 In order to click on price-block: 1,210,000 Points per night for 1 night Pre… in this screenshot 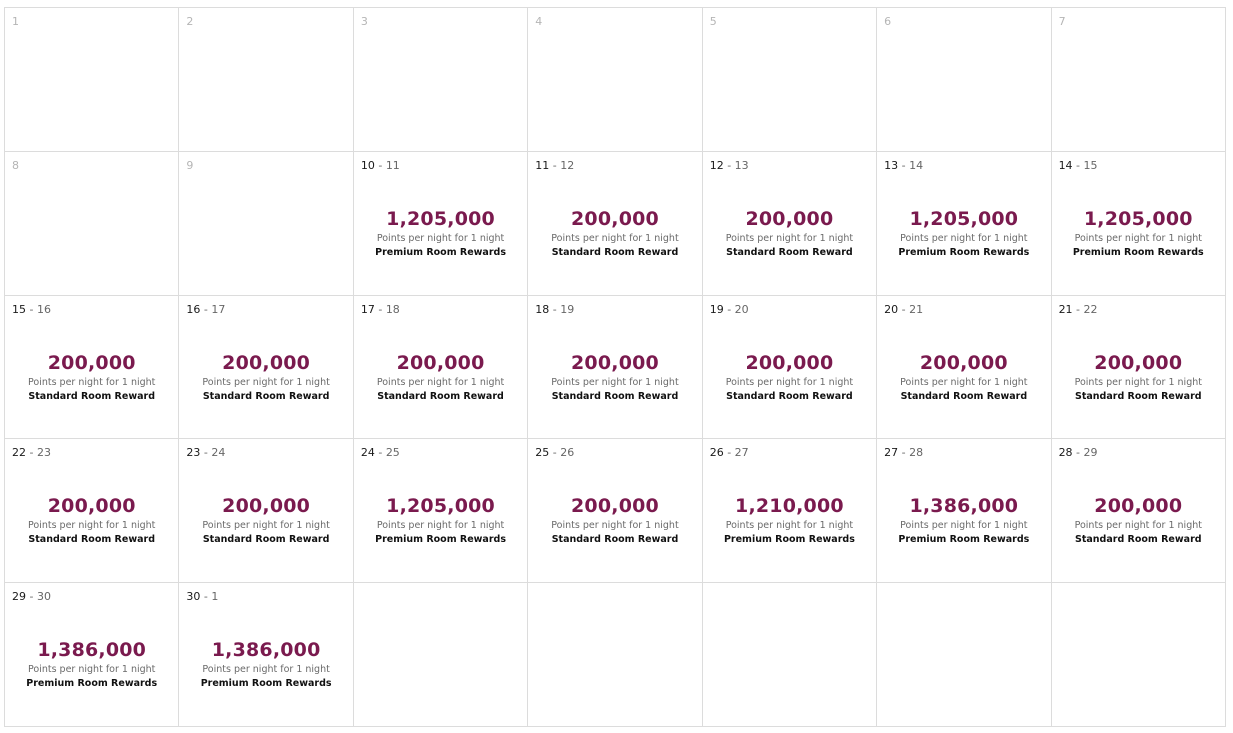, I will do `click(789, 520)`.